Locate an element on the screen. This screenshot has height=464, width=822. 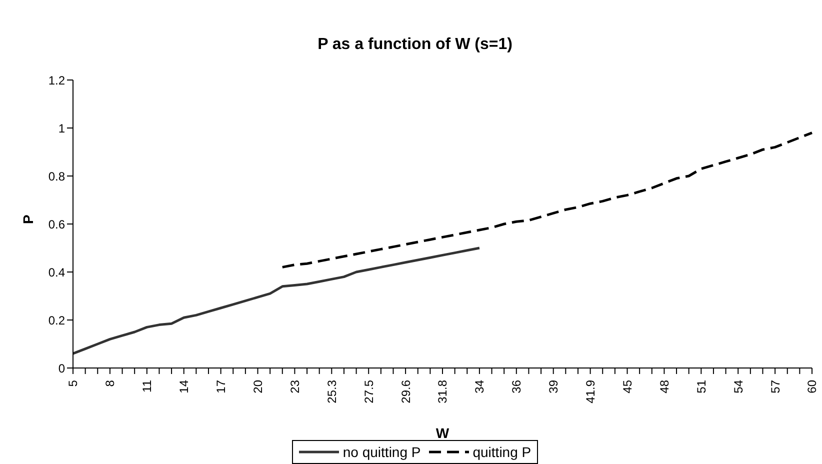
y-axis-title: P is located at coordinates (28, 219).